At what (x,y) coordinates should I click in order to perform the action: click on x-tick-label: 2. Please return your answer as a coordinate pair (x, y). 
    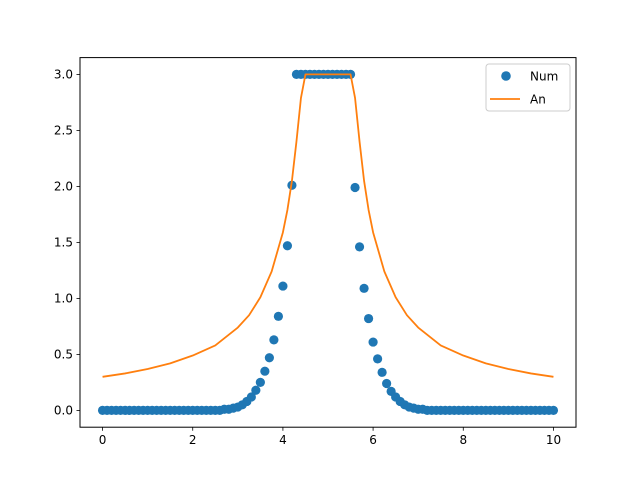
    Looking at the image, I should click on (193, 440).